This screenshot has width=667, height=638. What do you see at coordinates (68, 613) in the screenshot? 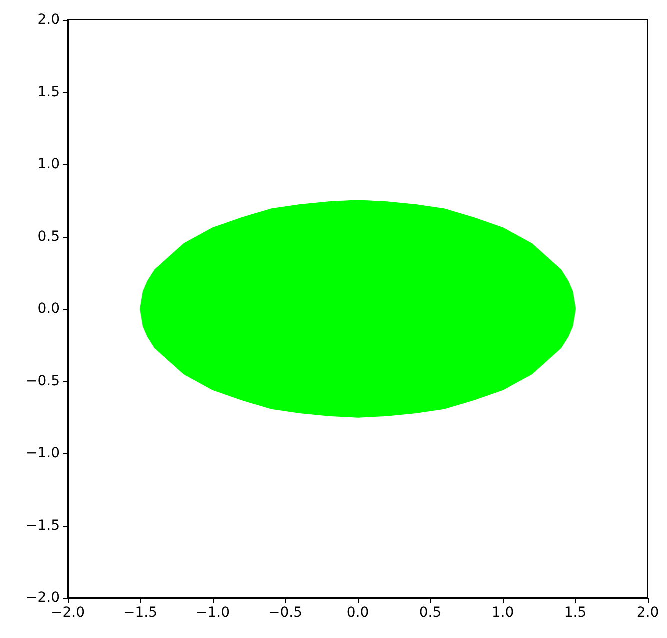
I see `x-tick-label: −2.0` at bounding box center [68, 613].